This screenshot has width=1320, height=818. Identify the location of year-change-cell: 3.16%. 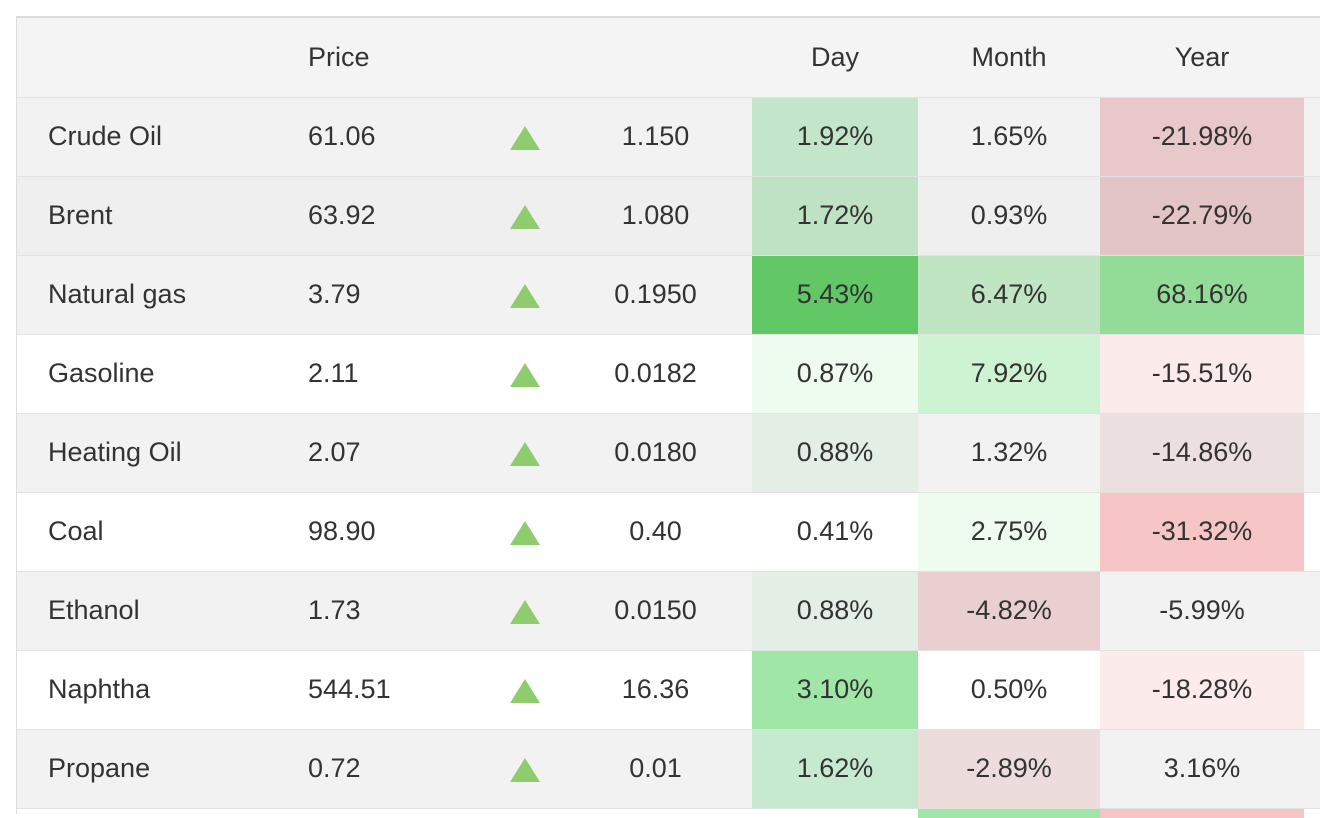
(1202, 768).